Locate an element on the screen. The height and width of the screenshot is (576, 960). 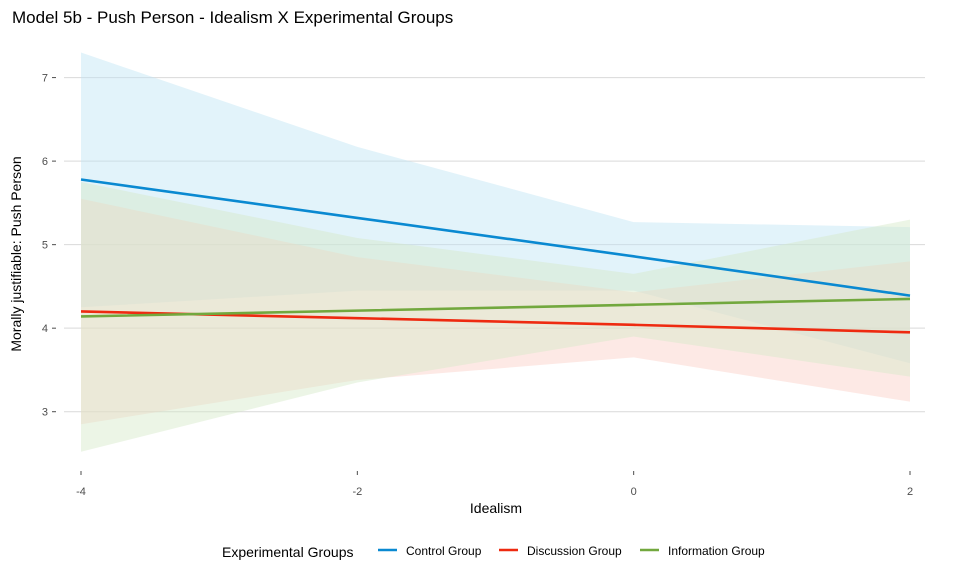
x-tick-label: -4 is located at coordinates (81, 492).